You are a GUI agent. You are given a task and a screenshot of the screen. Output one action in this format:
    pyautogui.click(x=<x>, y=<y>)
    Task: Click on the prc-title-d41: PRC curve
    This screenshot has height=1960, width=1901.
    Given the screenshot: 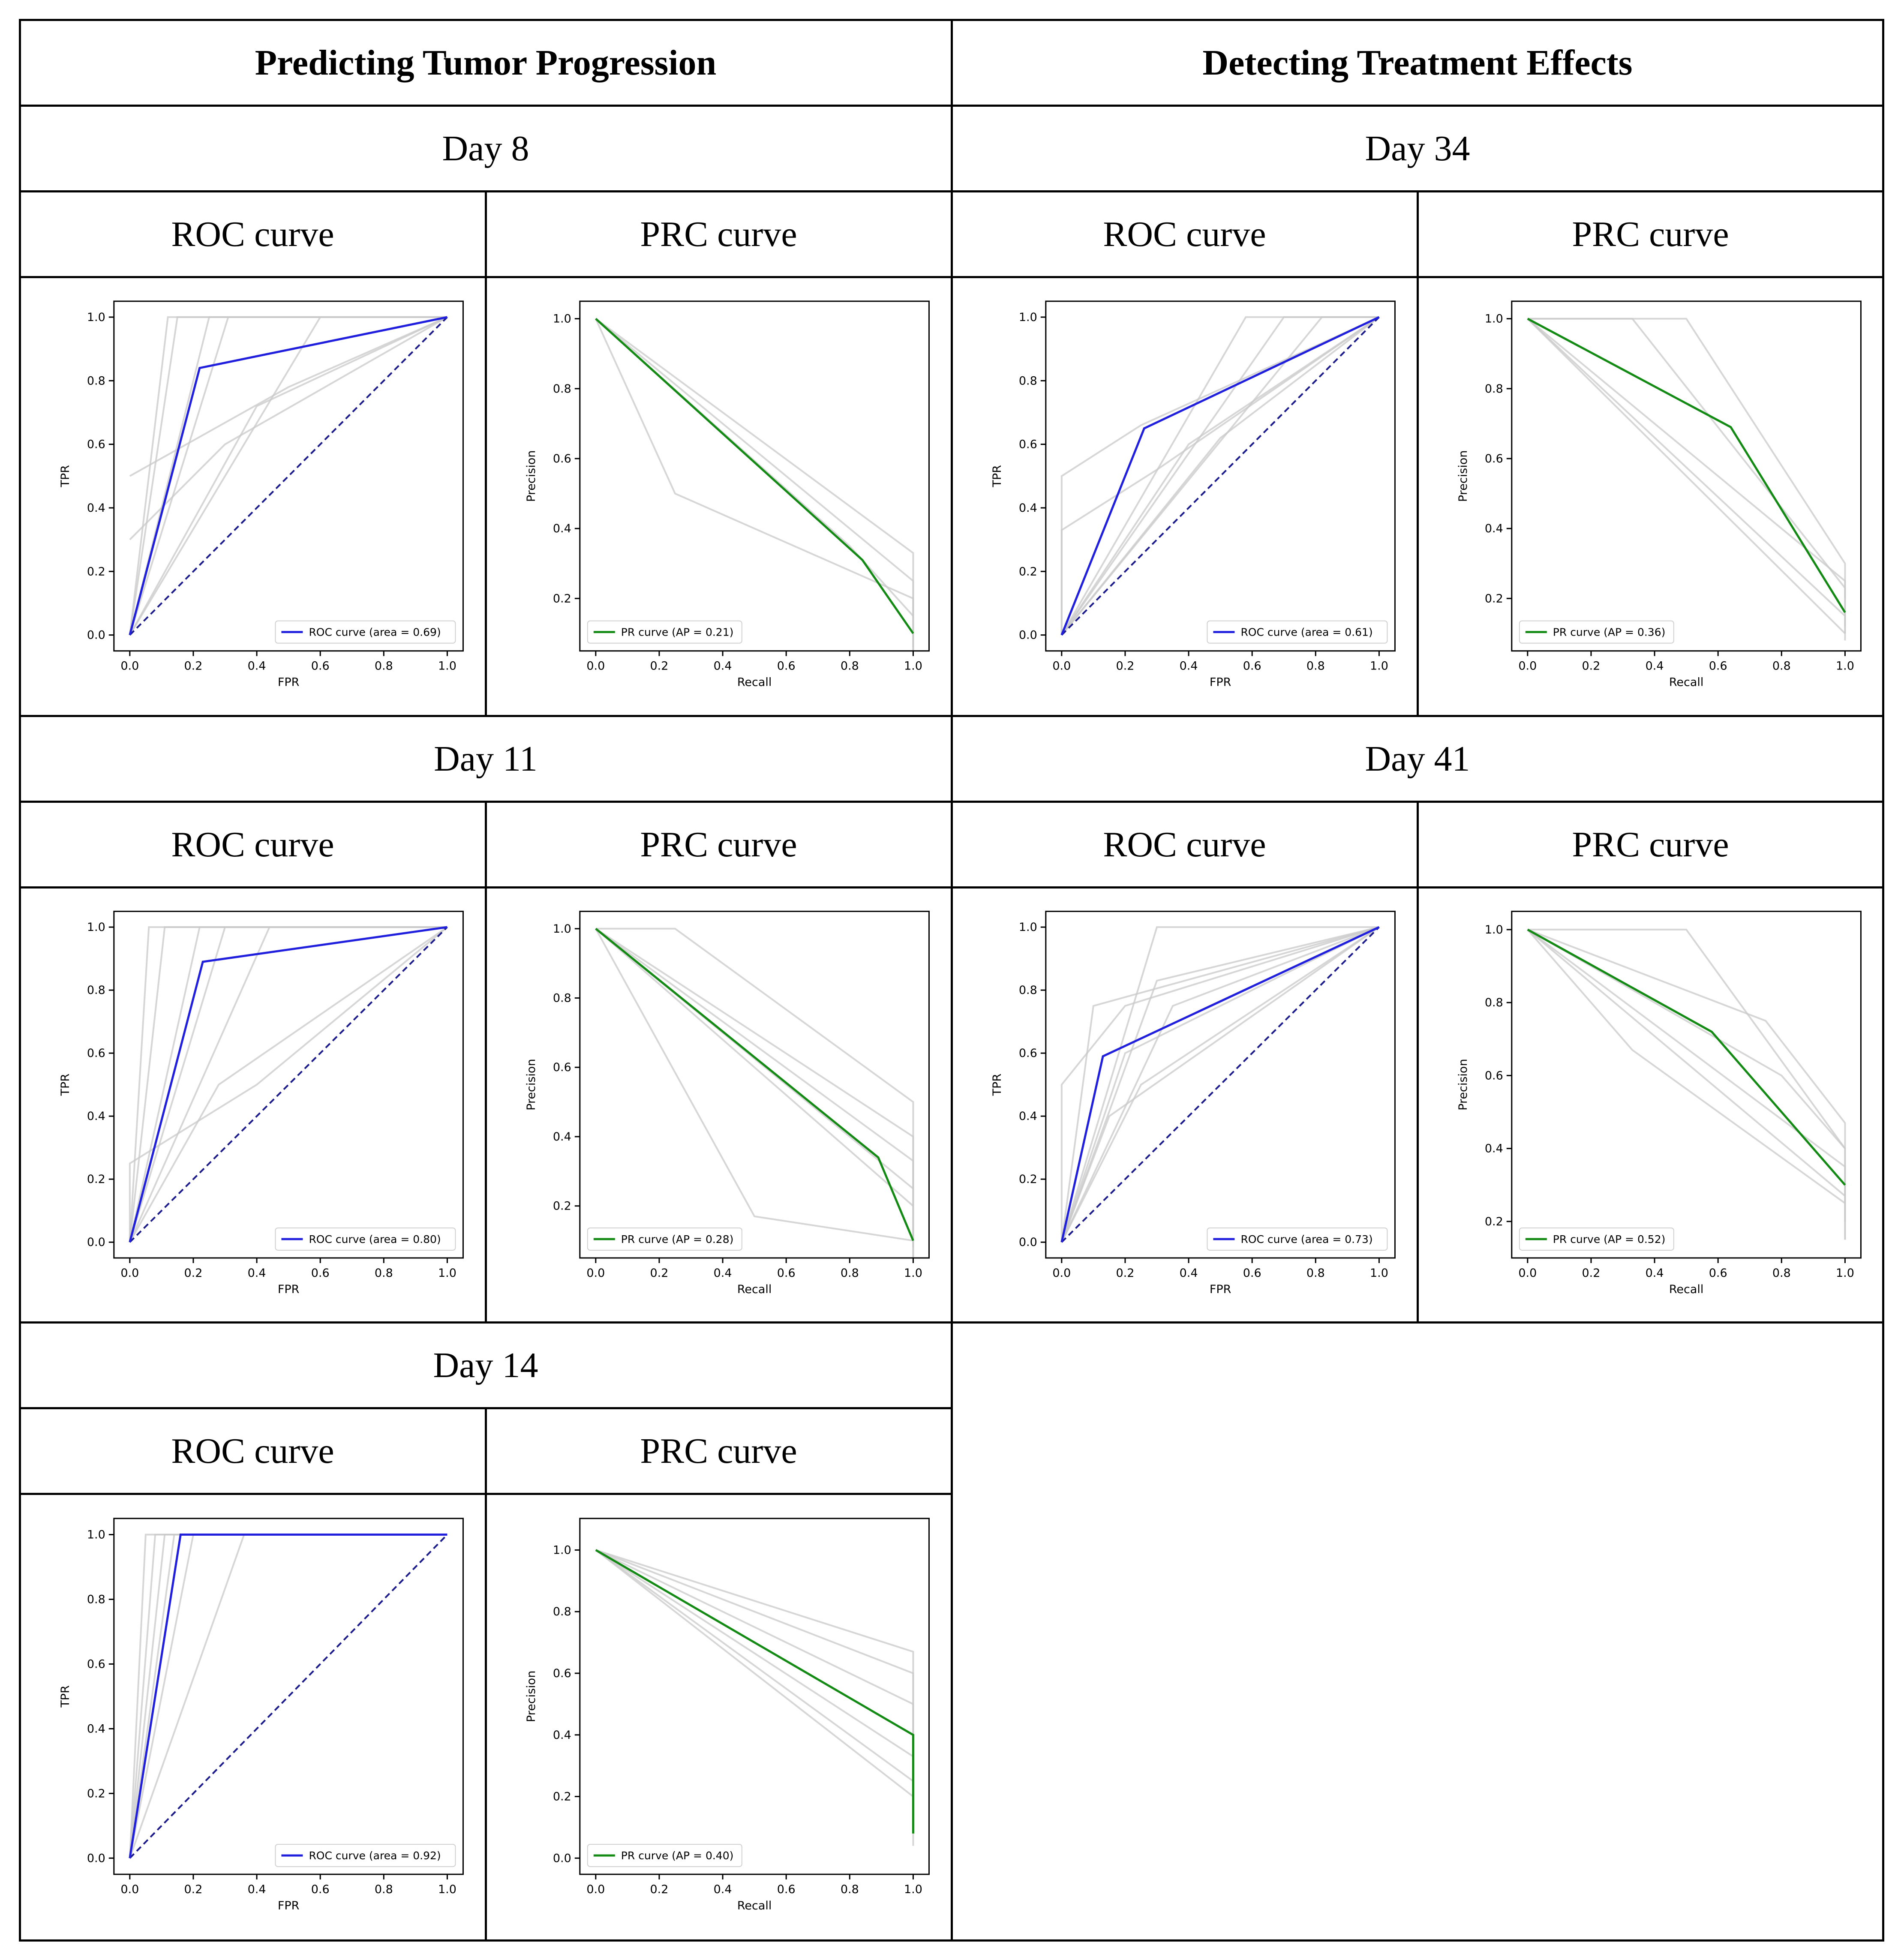 What is the action you would take?
    pyautogui.click(x=1651, y=844)
    